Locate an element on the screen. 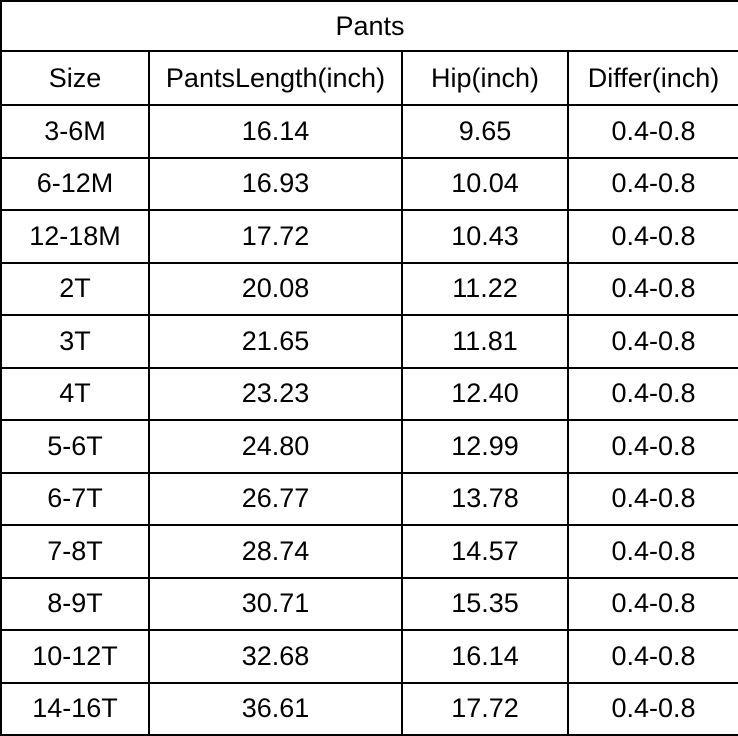 This screenshot has width=738, height=736. table-row: 6-7T 26.77 13.78 0.4-0.8 is located at coordinates (369, 498).